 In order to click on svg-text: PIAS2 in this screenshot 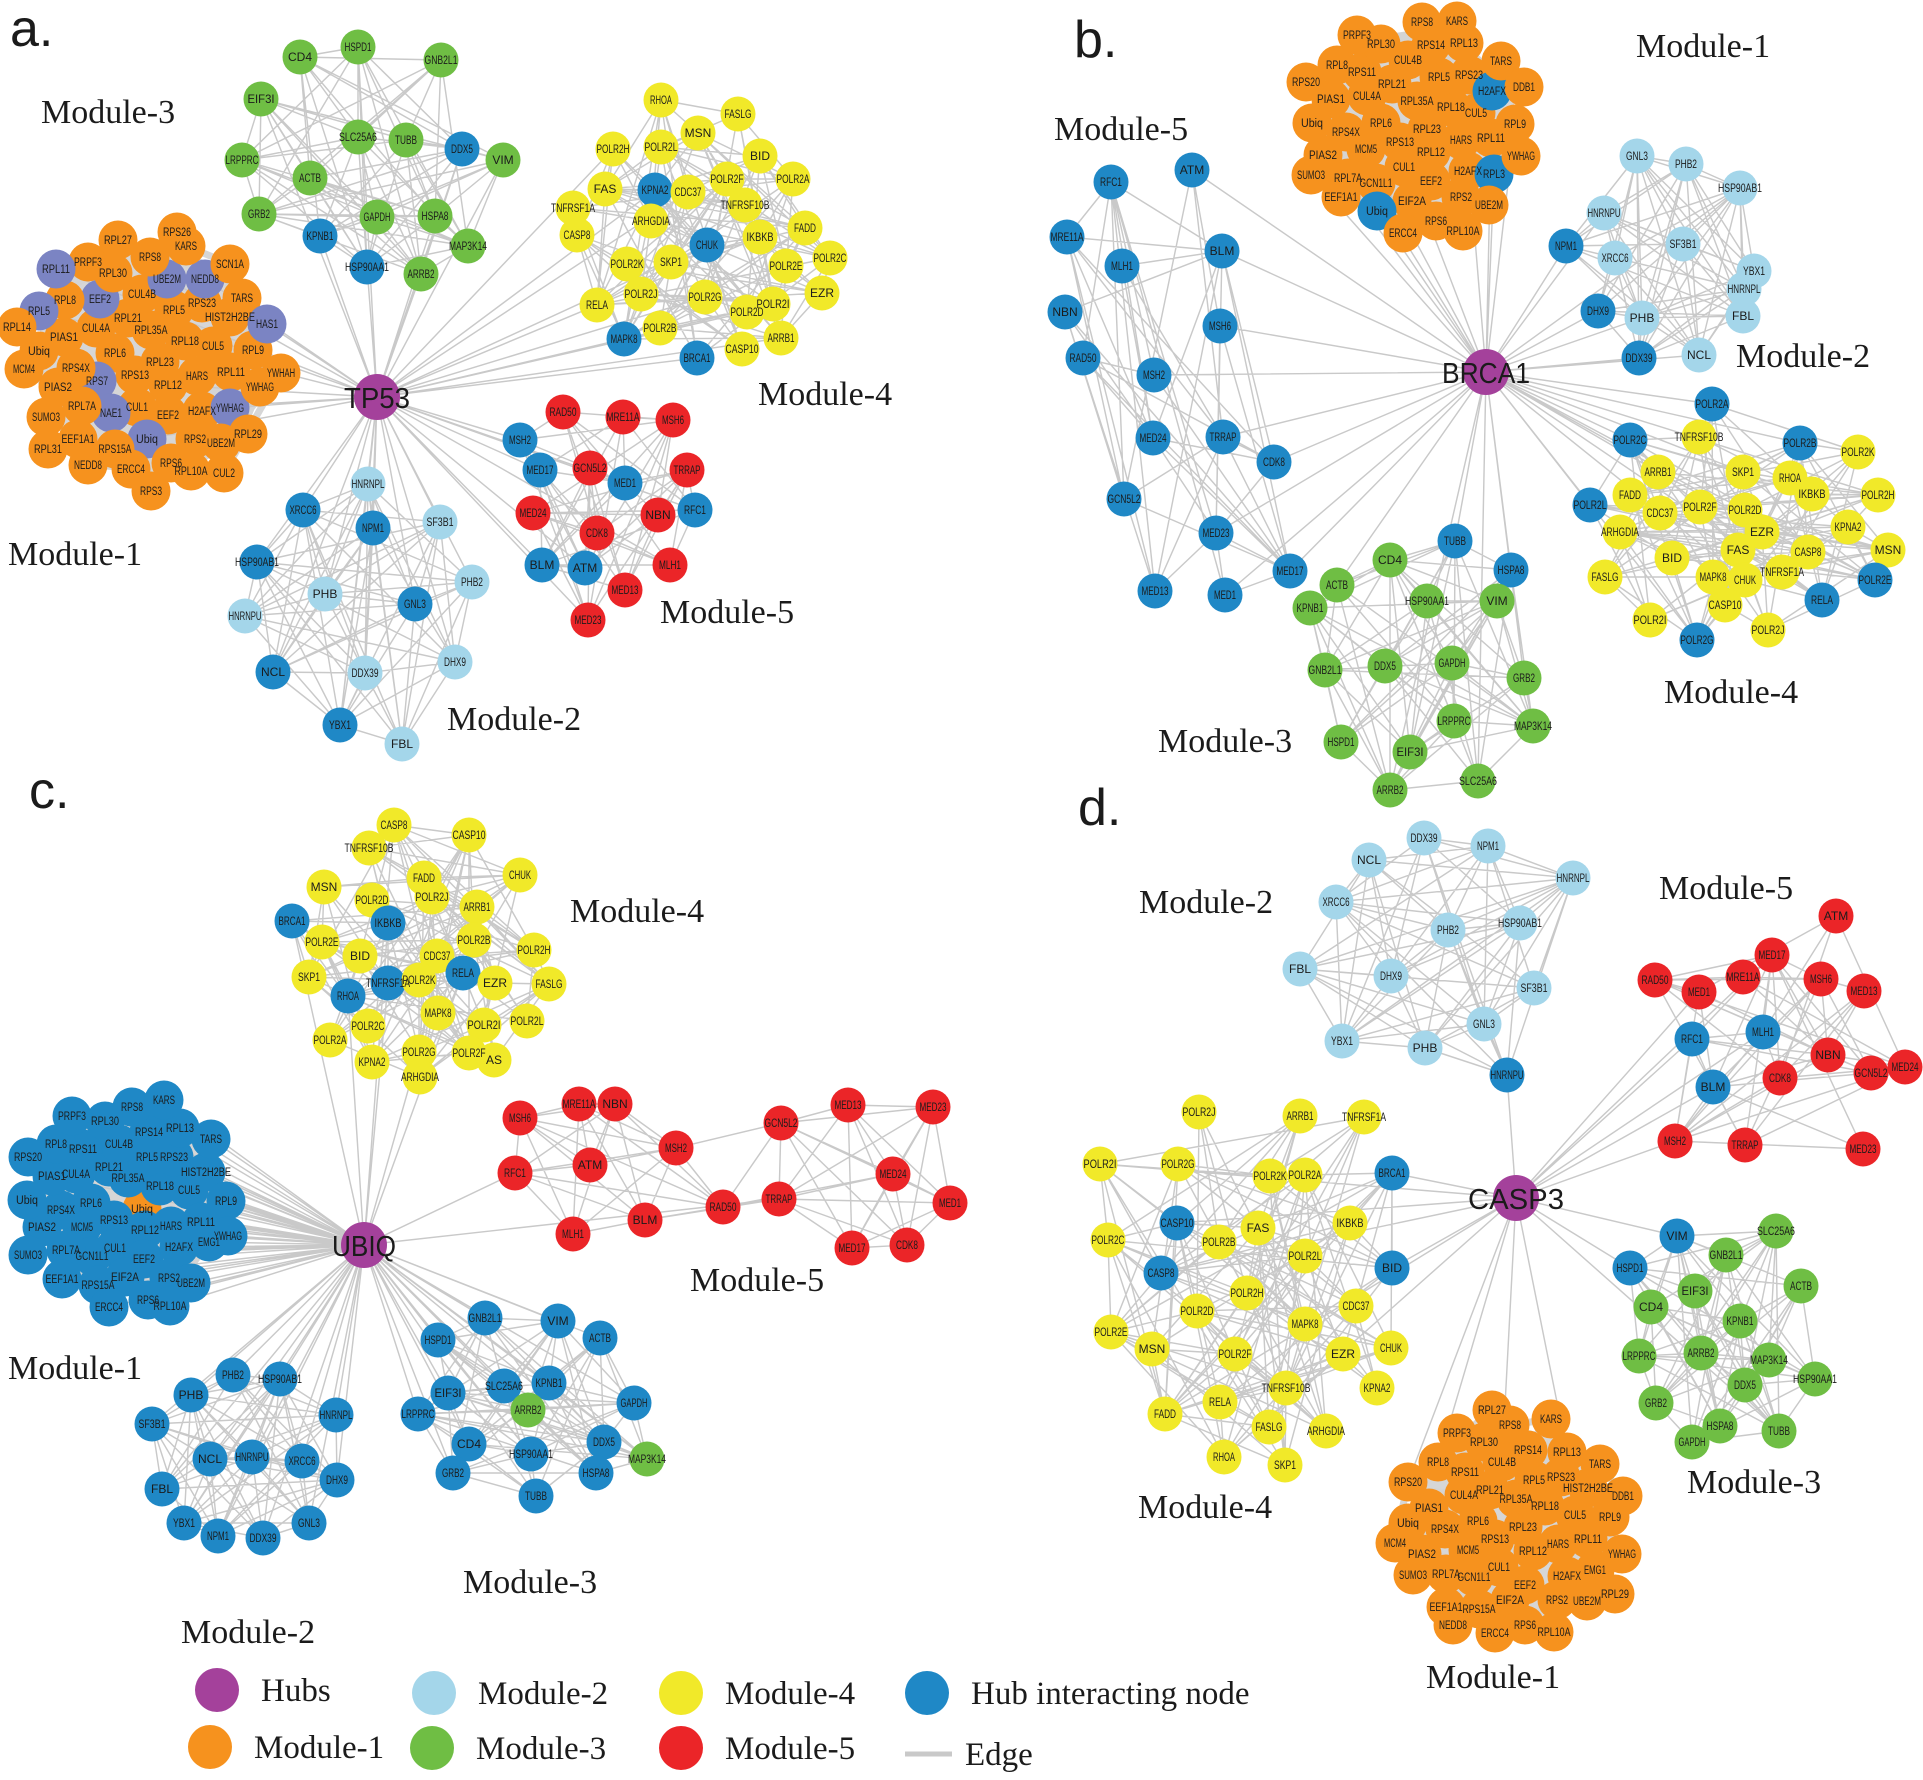, I will do `click(42, 1228)`.